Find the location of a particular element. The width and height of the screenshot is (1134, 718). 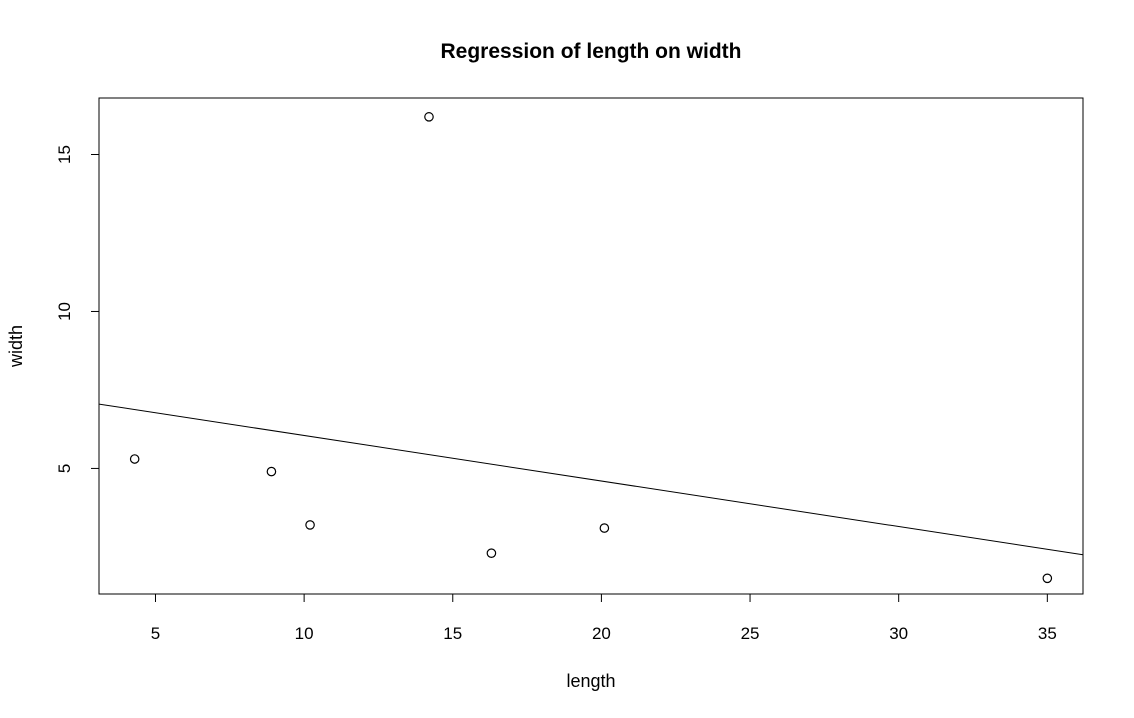

x-tick-label: 20 is located at coordinates (601, 633).